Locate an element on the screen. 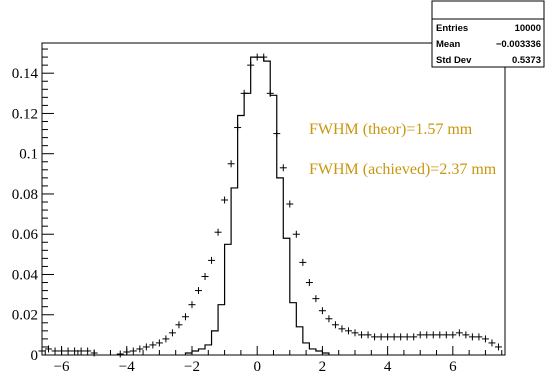 This screenshot has width=545, height=372. y-tick-label: 0.14 is located at coordinates (25, 74).